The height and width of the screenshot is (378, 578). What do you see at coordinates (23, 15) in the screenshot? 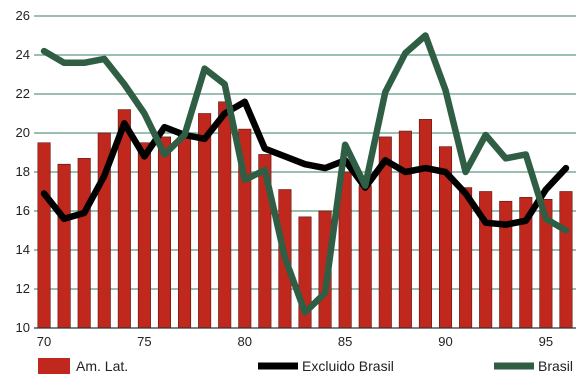
I see `y-tick-label: 26` at bounding box center [23, 15].